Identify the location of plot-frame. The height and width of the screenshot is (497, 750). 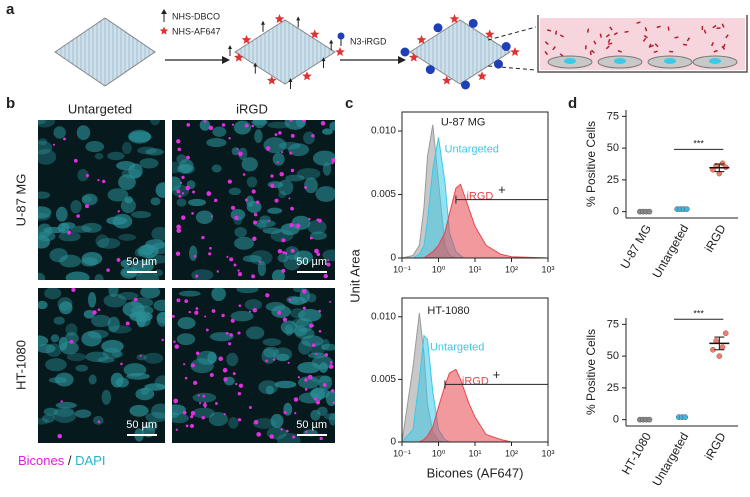
(475, 185).